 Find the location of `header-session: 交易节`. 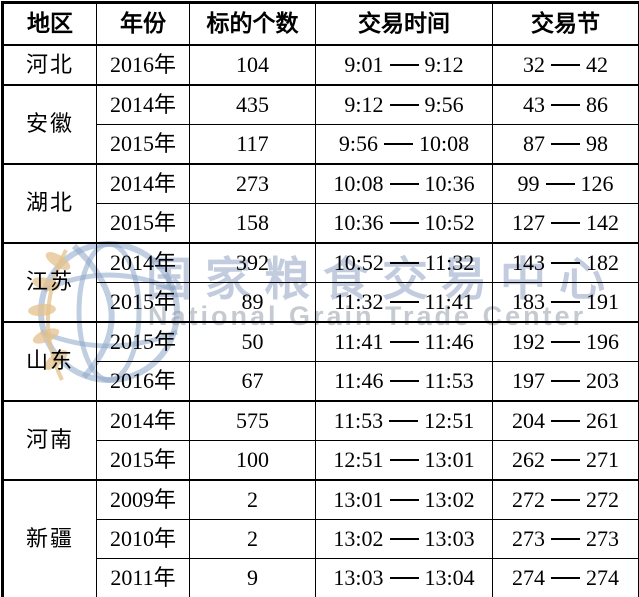

header-session: 交易节 is located at coordinates (565, 24).